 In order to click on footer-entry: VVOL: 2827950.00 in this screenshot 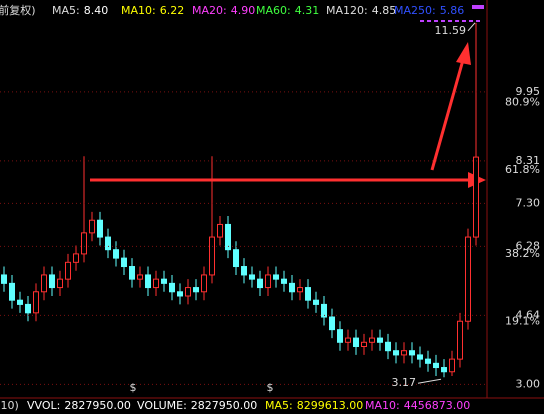, I will do `click(79, 405)`.